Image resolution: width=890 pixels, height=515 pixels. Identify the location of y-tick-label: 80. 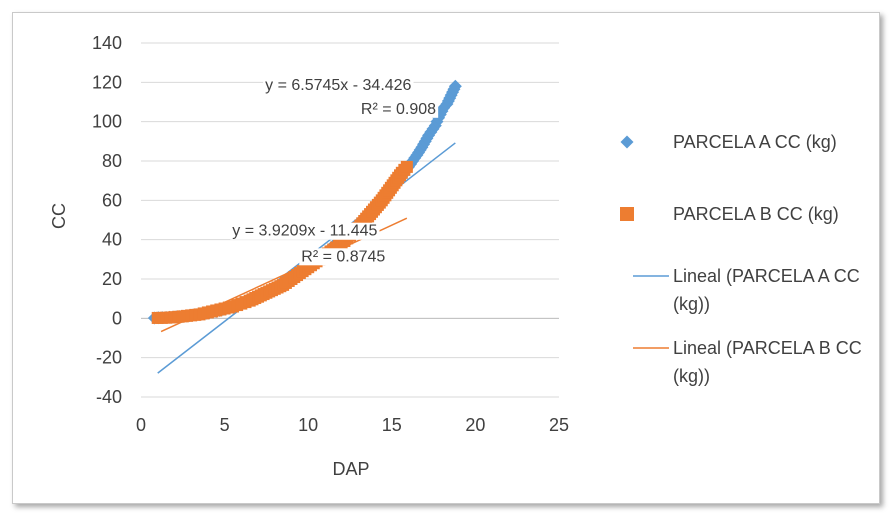
(112, 161).